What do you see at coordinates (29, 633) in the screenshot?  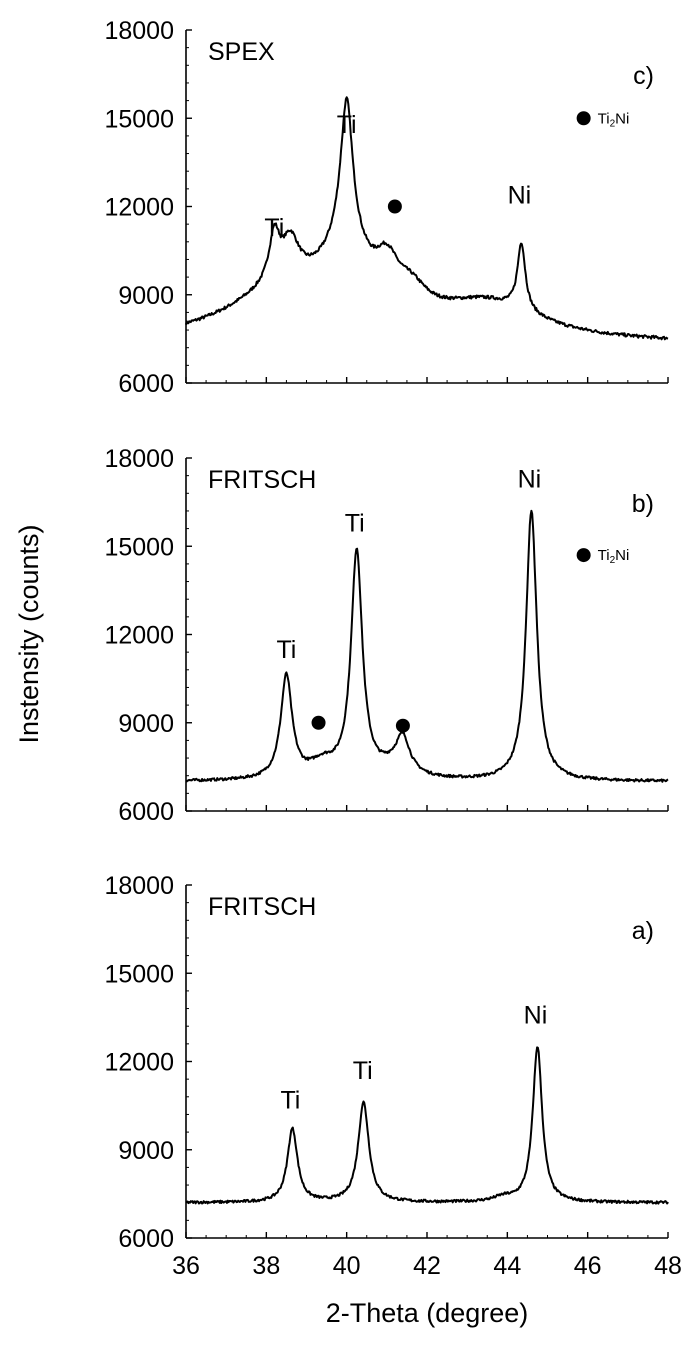 I see `y-axis-title: Instensity (counts)` at bounding box center [29, 633].